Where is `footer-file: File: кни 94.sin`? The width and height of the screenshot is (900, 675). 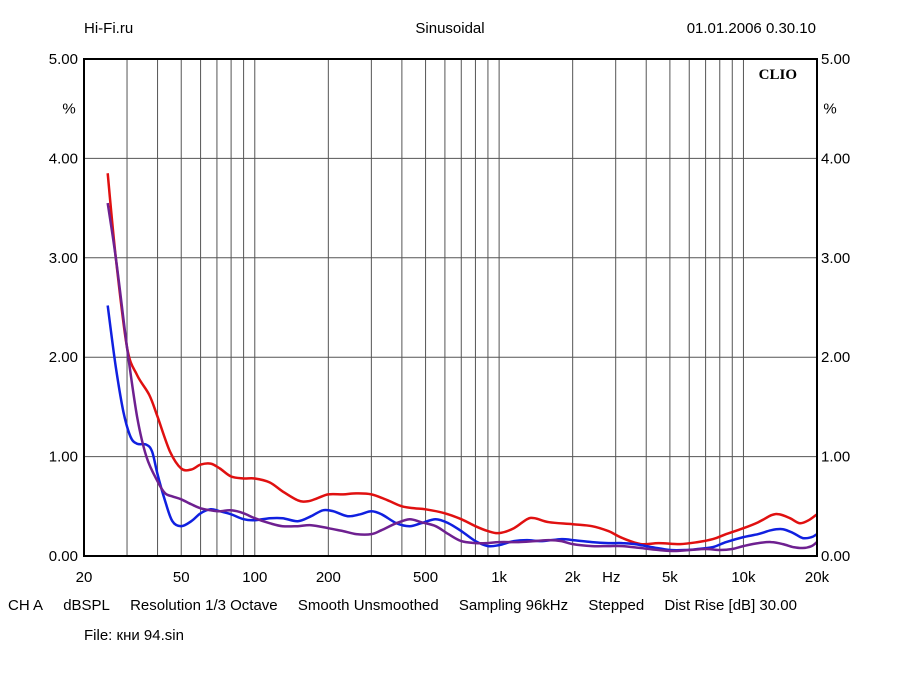 footer-file: File: кни 94.sin is located at coordinates (134, 635).